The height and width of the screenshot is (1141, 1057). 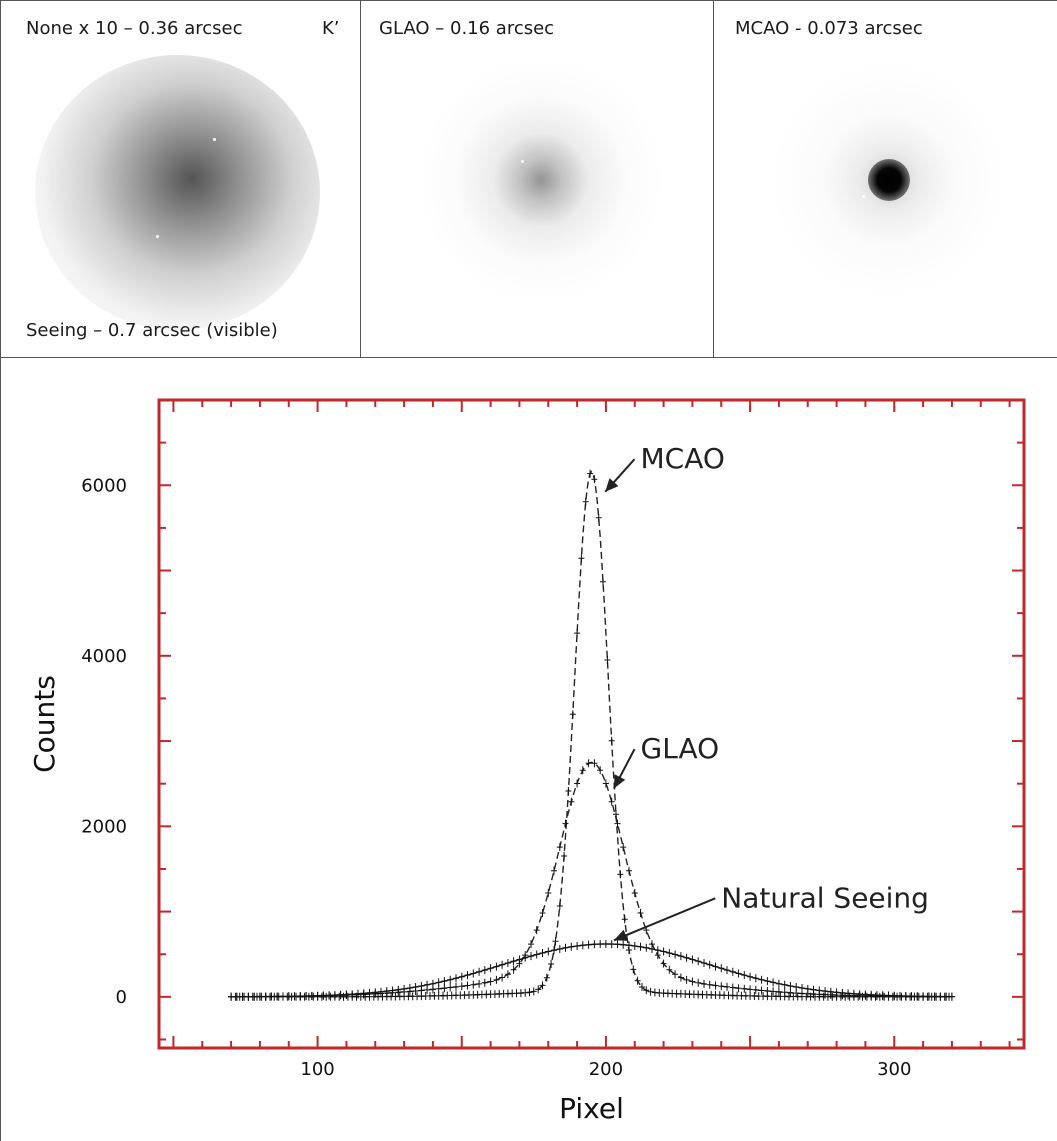 What do you see at coordinates (612, 485) in the screenshot?
I see `annotation-mcao-arrowhead` at bounding box center [612, 485].